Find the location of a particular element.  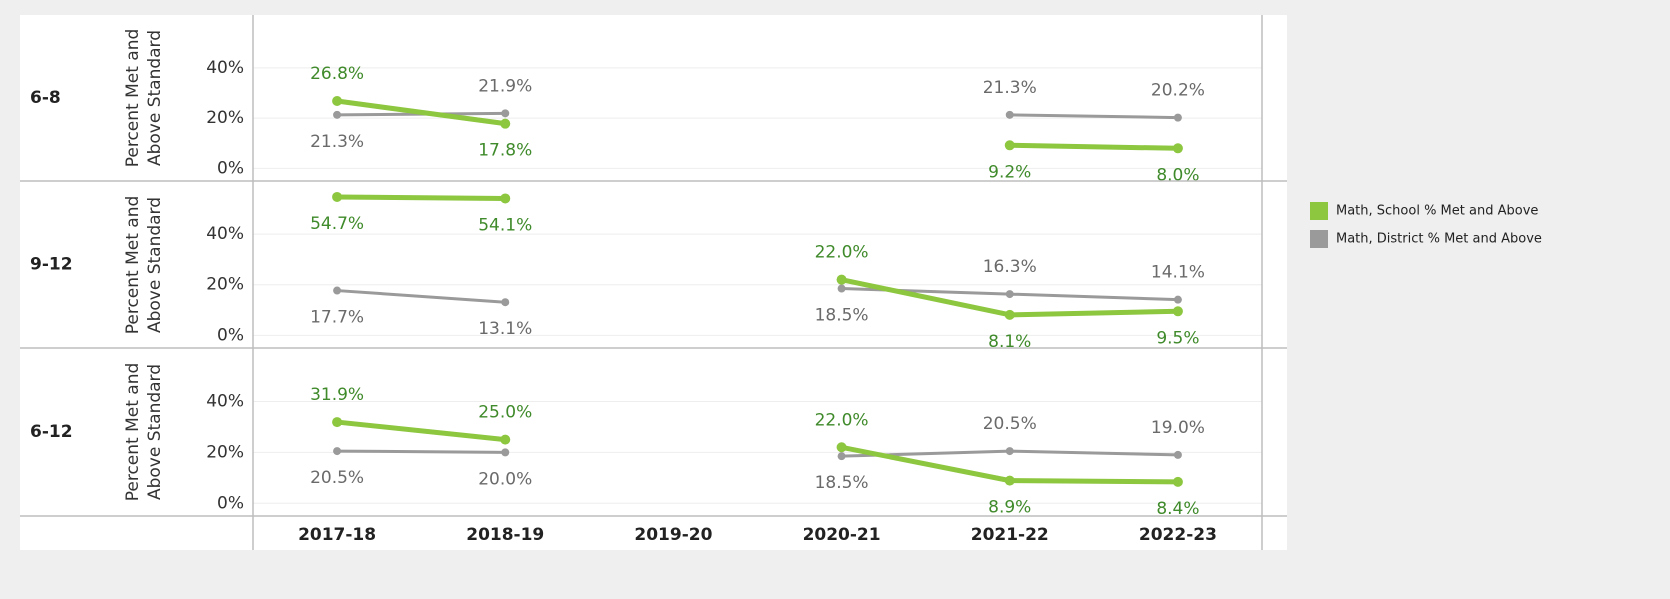

x-tick-label: 2017-18 is located at coordinates (337, 535).